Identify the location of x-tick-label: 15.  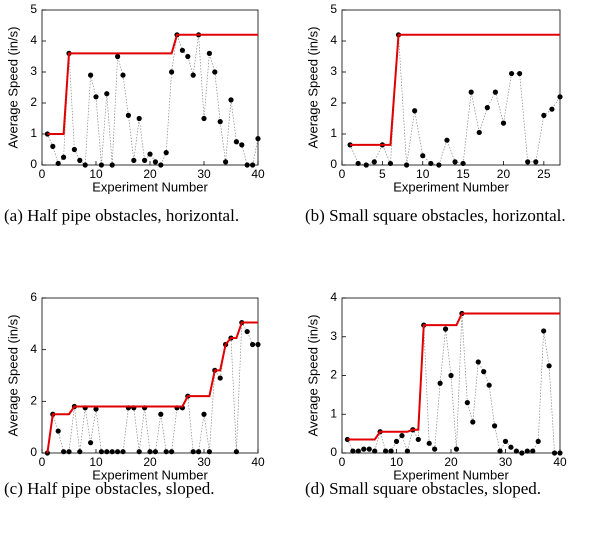
(463, 174).